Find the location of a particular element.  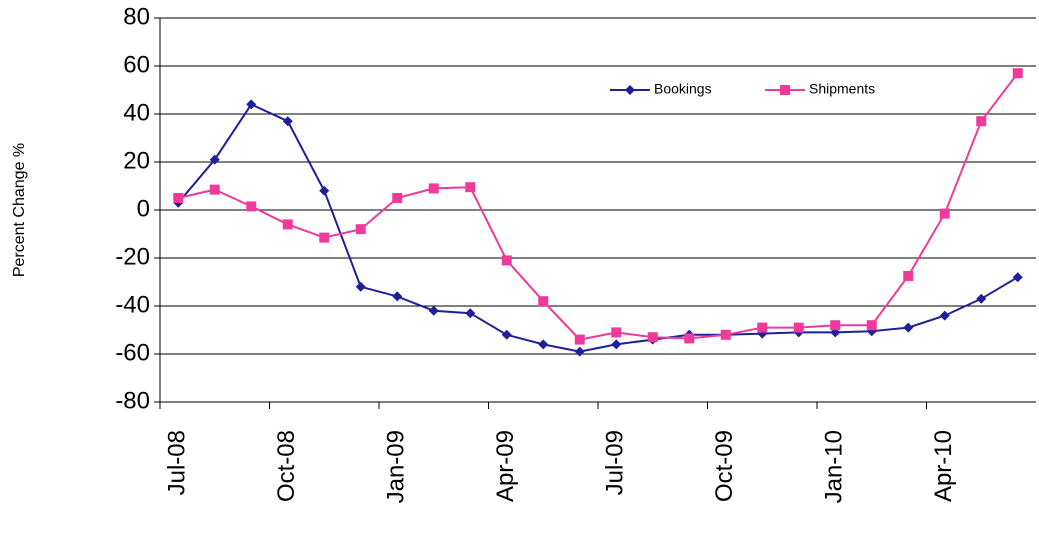

legend-label: Shipments is located at coordinates (842, 89).